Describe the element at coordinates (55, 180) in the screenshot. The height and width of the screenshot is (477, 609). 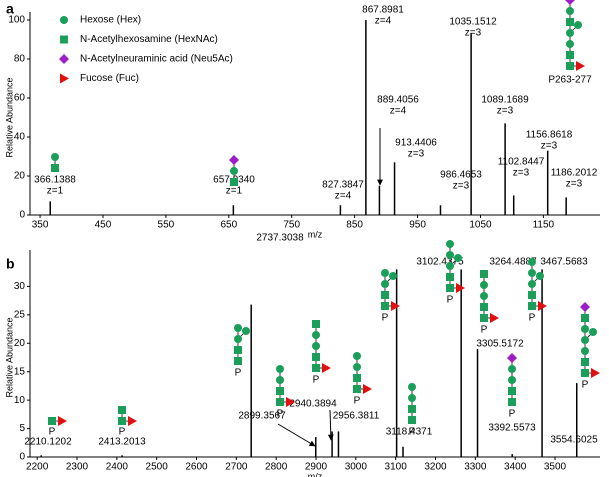
I see `peak-label: 366.1388` at that location.